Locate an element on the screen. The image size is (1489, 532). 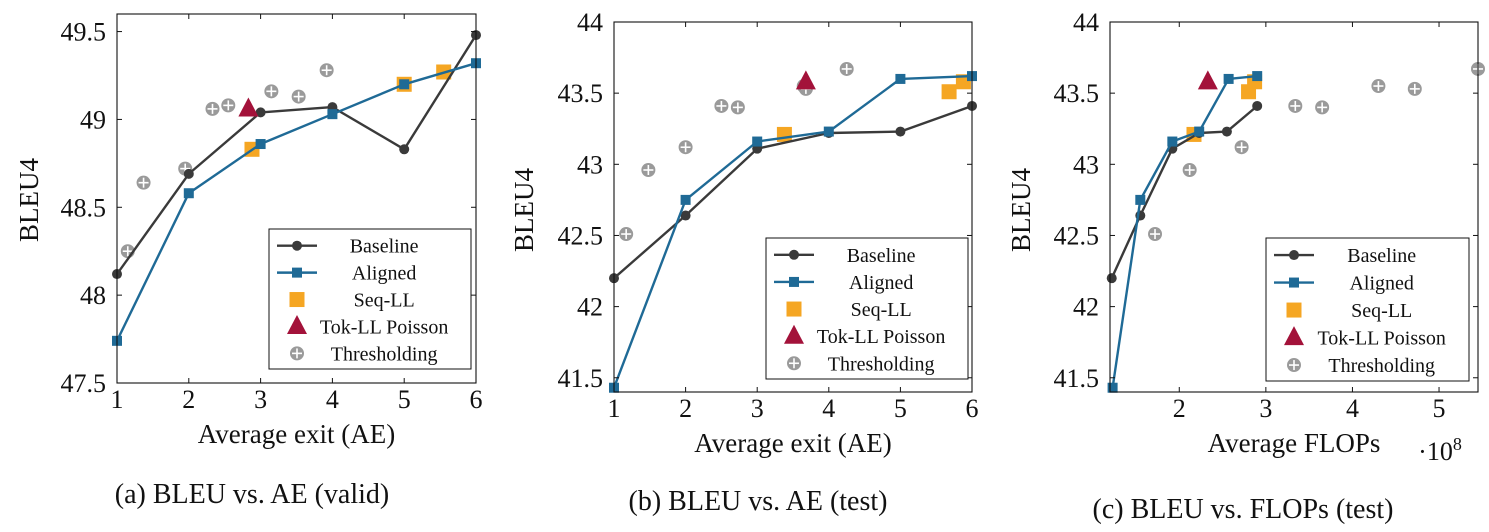
x-tick-label: 6 is located at coordinates (972, 408).